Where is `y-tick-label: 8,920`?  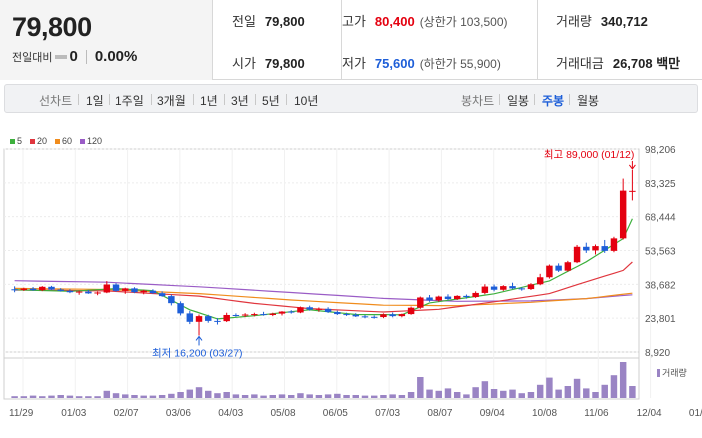
y-tick-label: 8,920 is located at coordinates (657, 353).